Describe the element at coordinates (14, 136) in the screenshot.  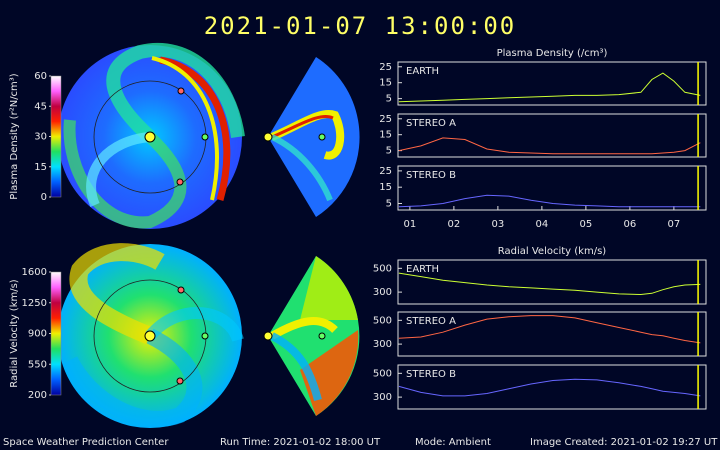
I see `colorbar-title: Plasma Density (r²N/cm³)` at that location.